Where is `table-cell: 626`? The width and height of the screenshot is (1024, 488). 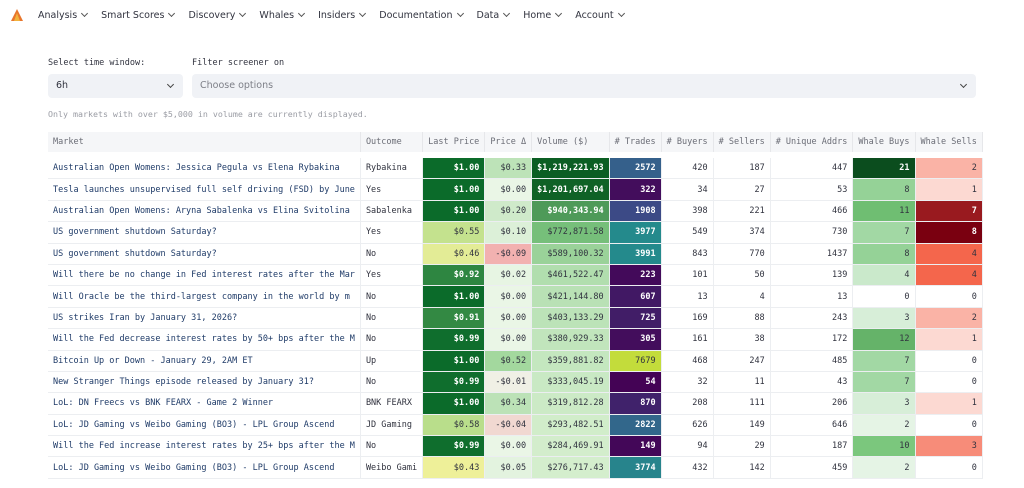 table-cell: 626 is located at coordinates (687, 425).